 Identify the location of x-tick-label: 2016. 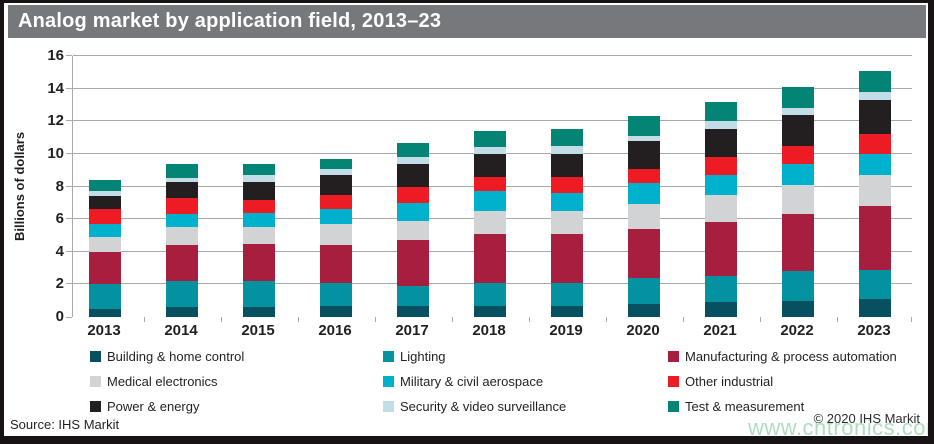
(335, 330).